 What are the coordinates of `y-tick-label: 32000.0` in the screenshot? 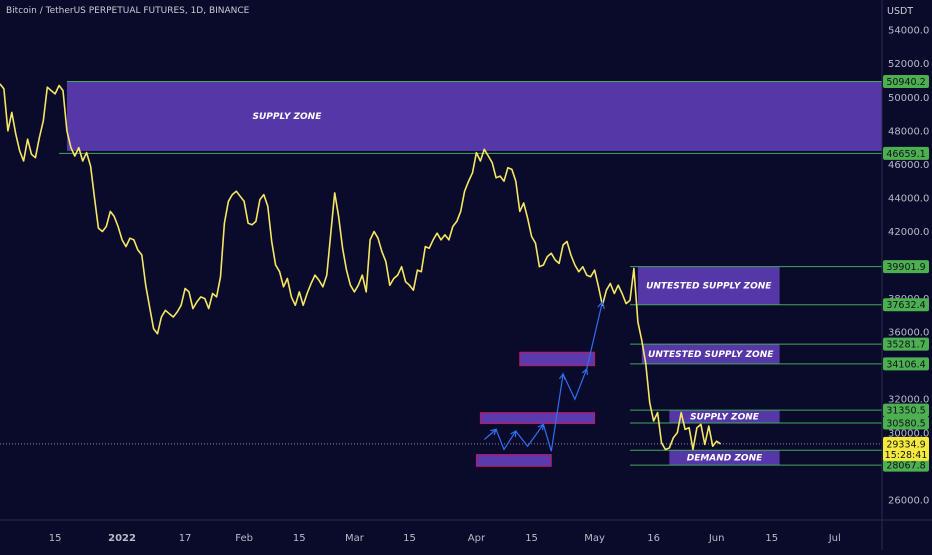 It's located at (908, 400).